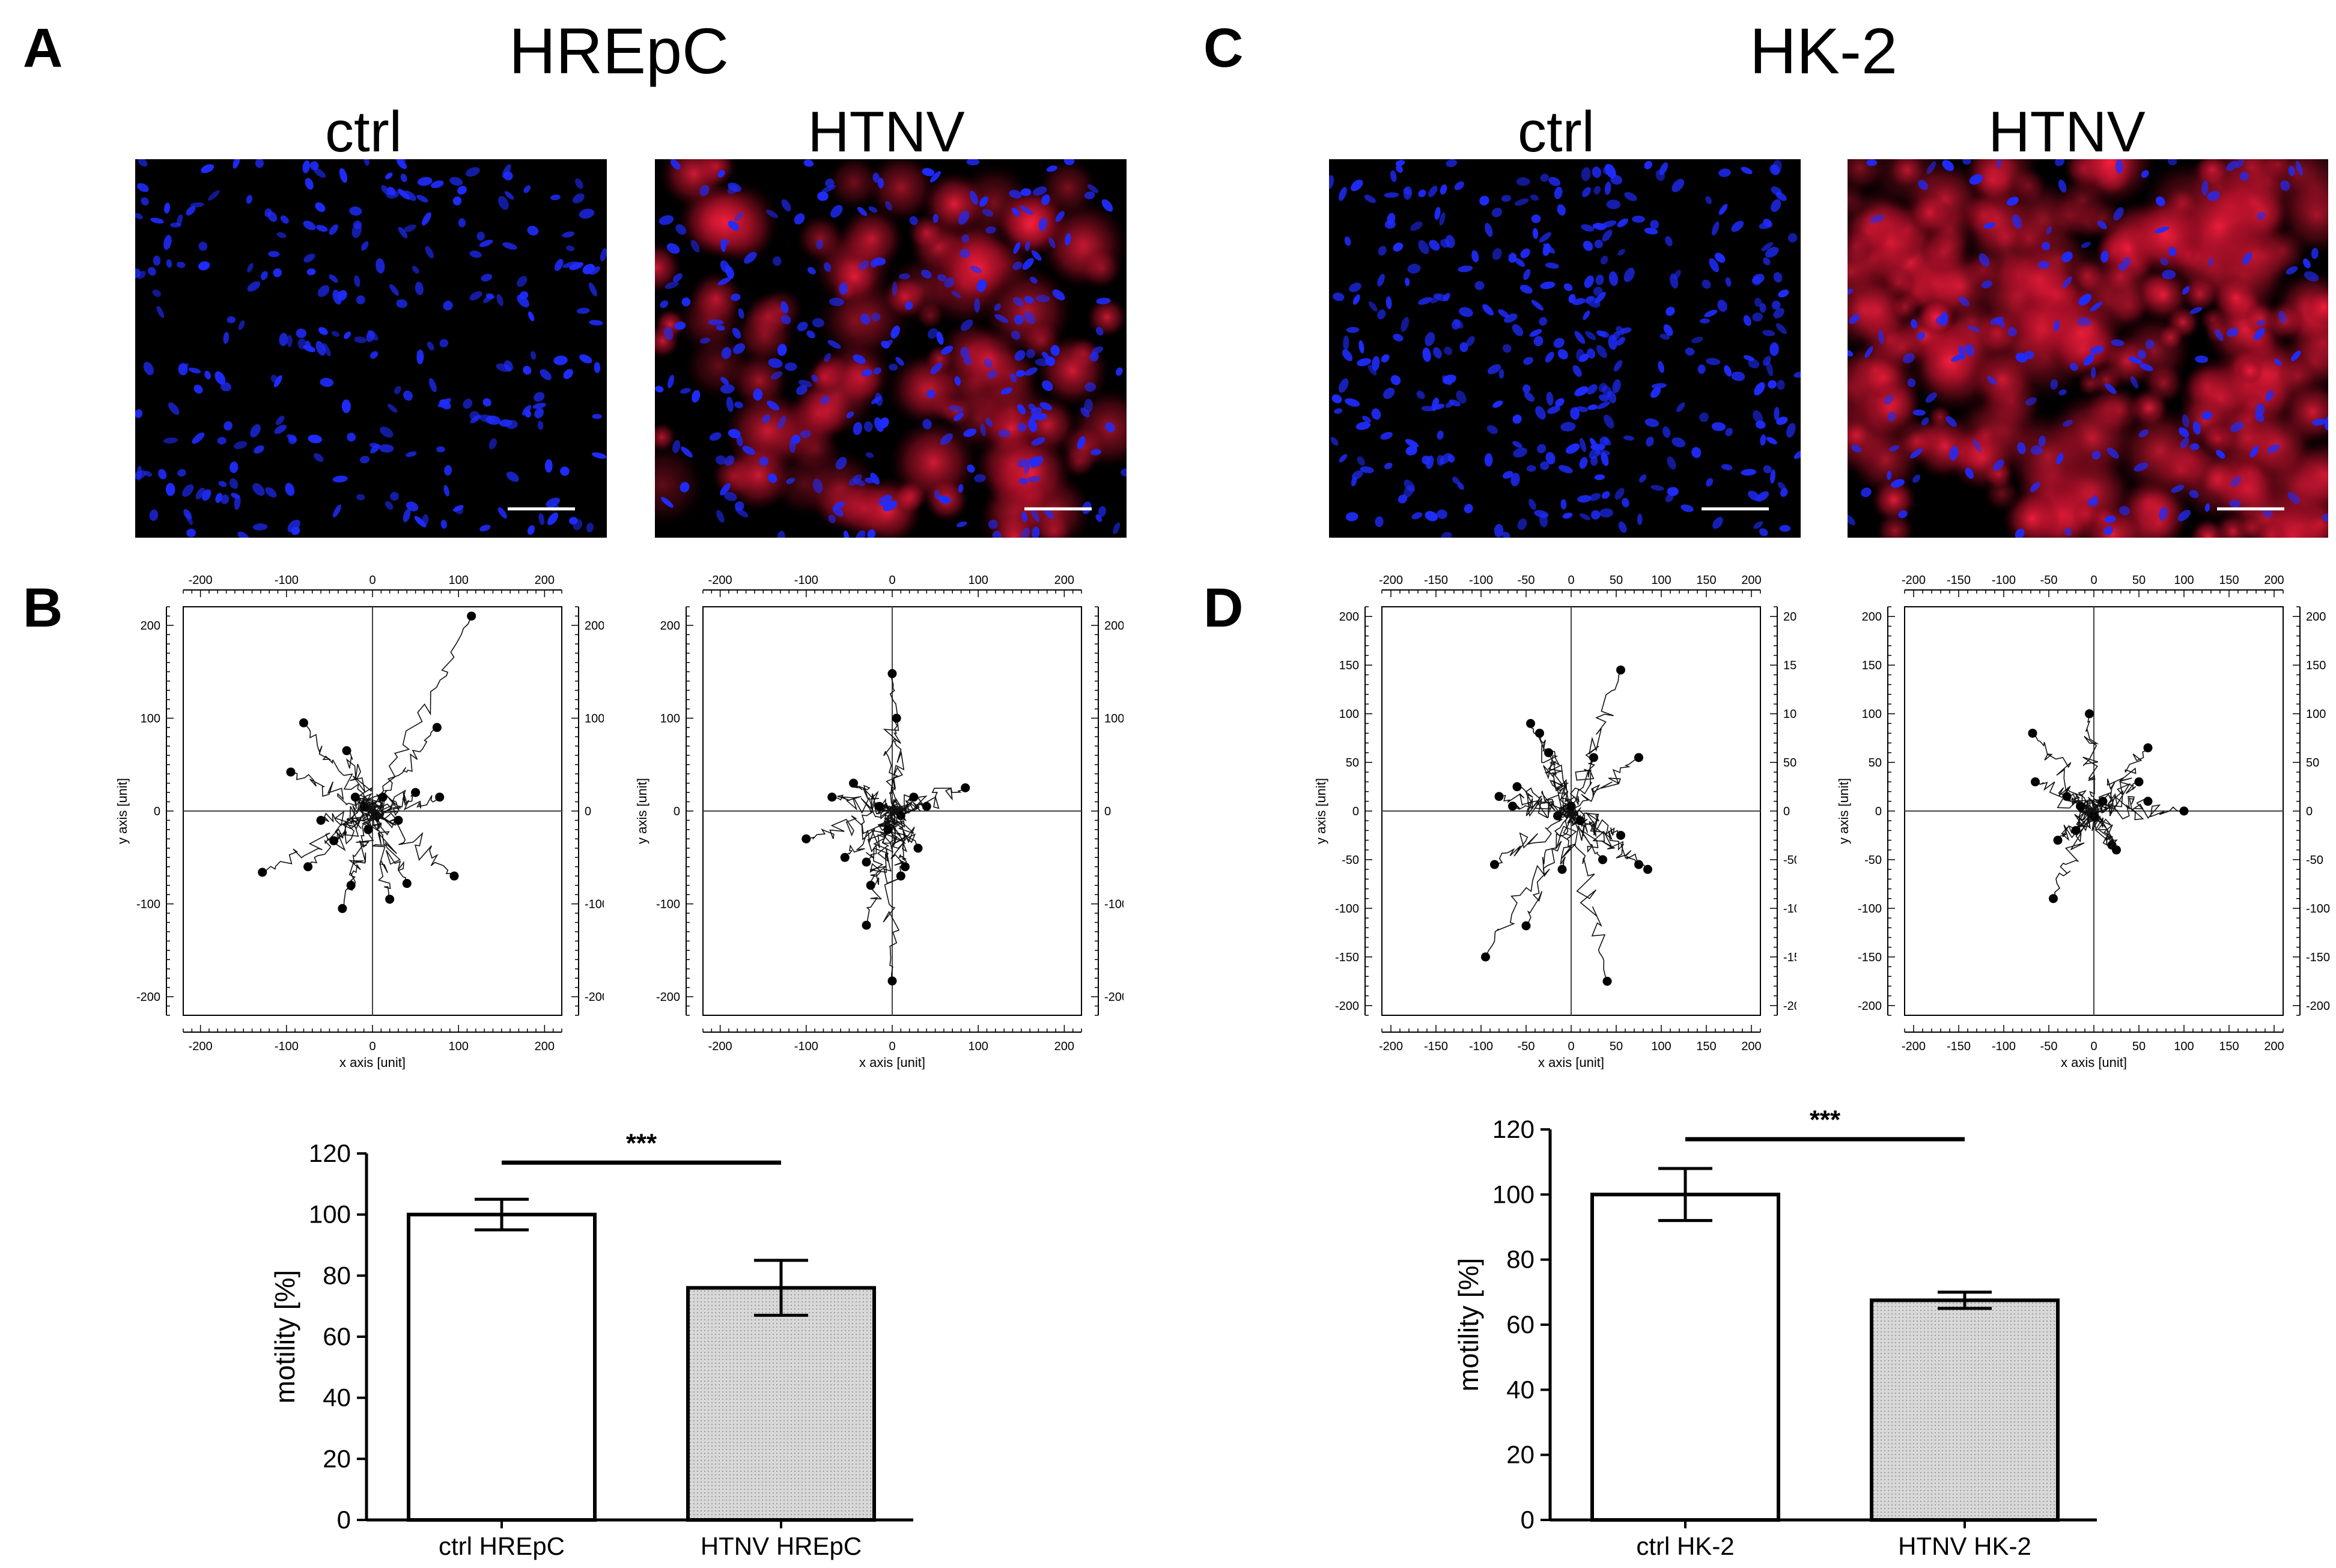 The width and height of the screenshot is (2336, 1568). What do you see at coordinates (892, 1046) in the screenshot?
I see `x-tick-label: 0` at bounding box center [892, 1046].